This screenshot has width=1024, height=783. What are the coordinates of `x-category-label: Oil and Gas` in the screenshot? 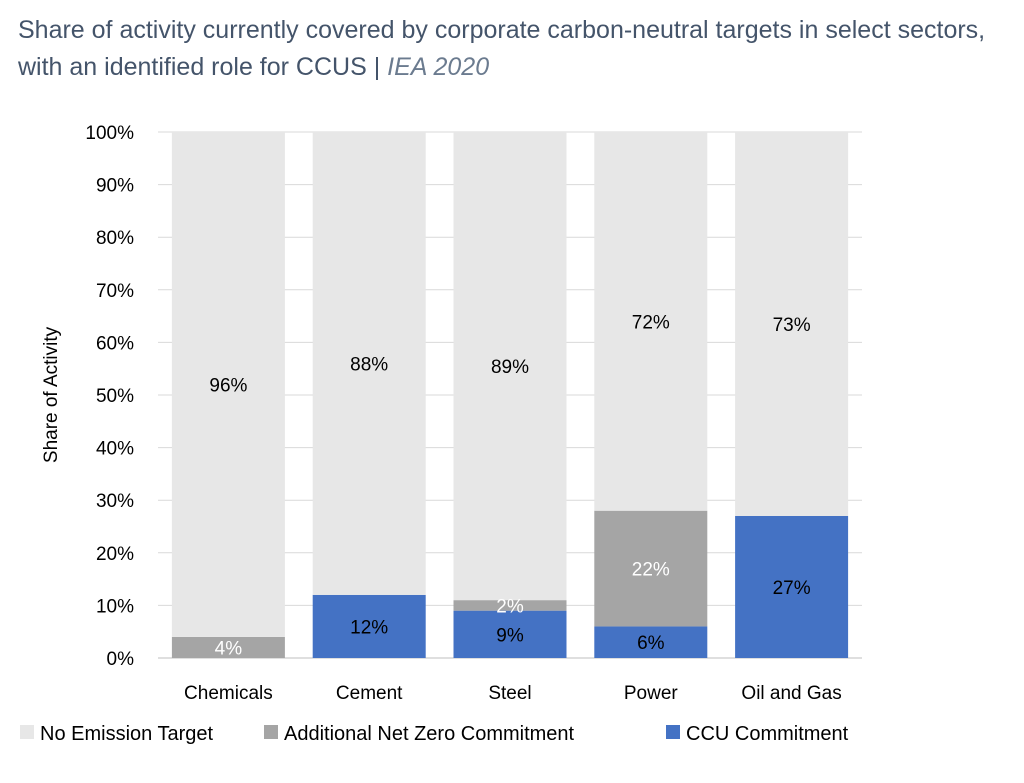 It's located at (791, 693).